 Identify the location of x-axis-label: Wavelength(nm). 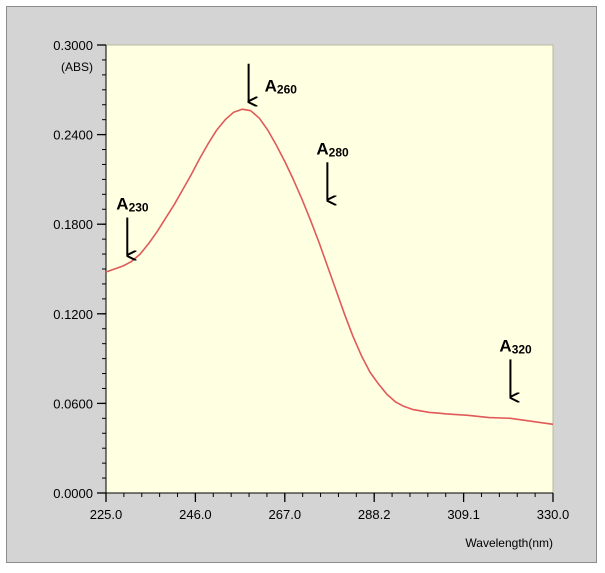
(509, 543).